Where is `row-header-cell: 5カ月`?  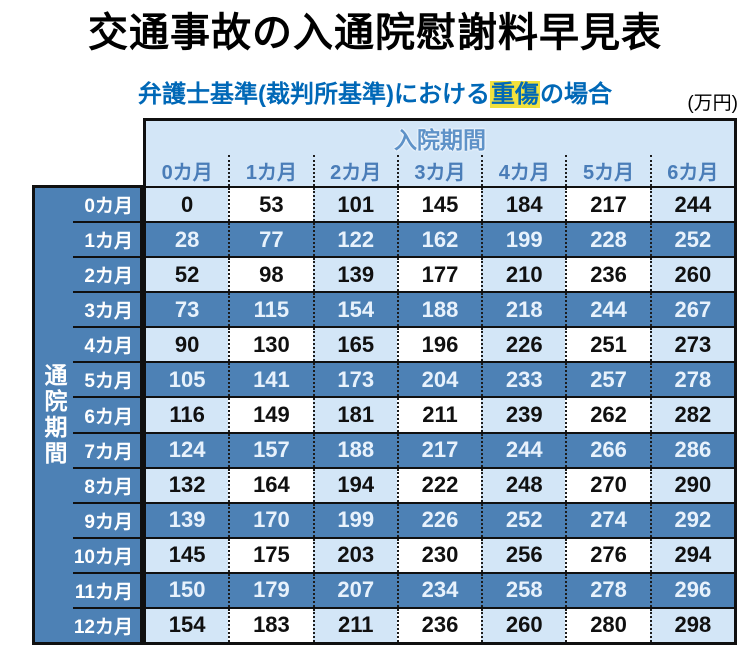 row-header-cell: 5カ月 is located at coordinates (106, 378).